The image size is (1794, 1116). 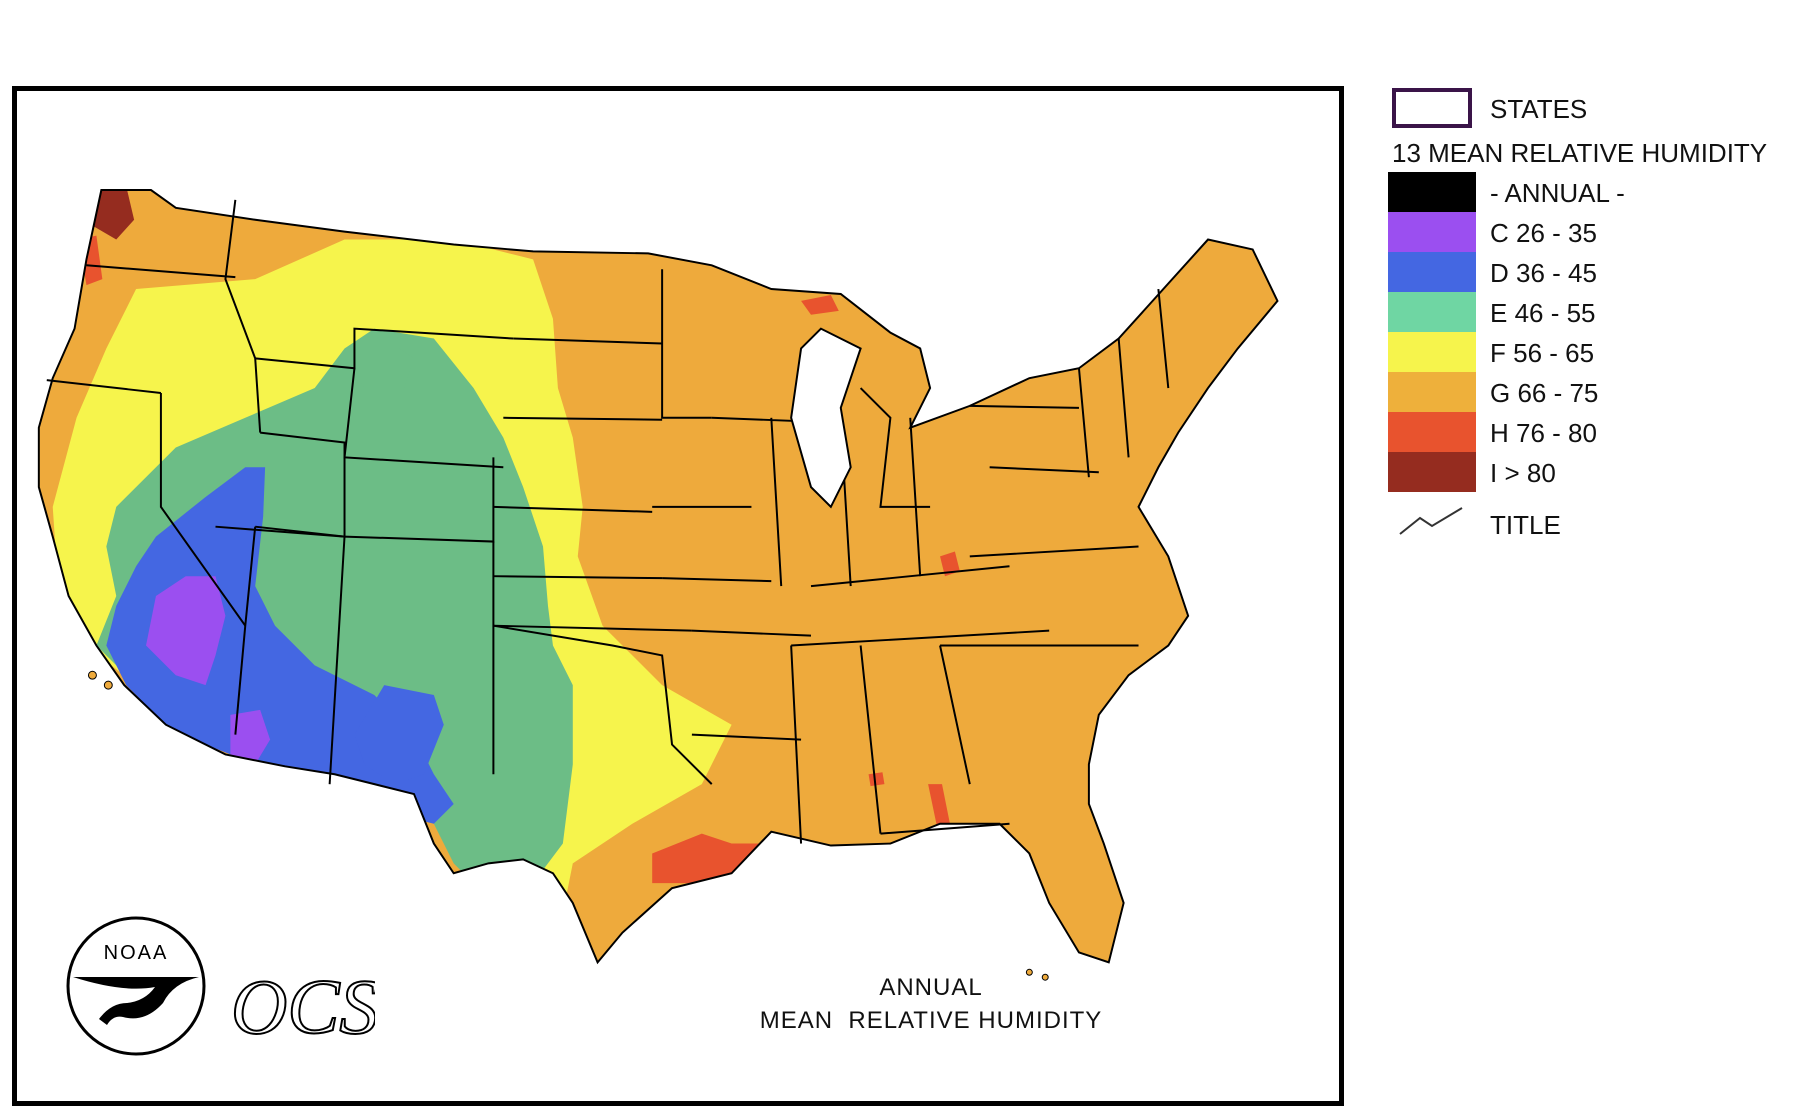 What do you see at coordinates (245, 630) in the screenshot?
I see `state-line-az-nm` at bounding box center [245, 630].